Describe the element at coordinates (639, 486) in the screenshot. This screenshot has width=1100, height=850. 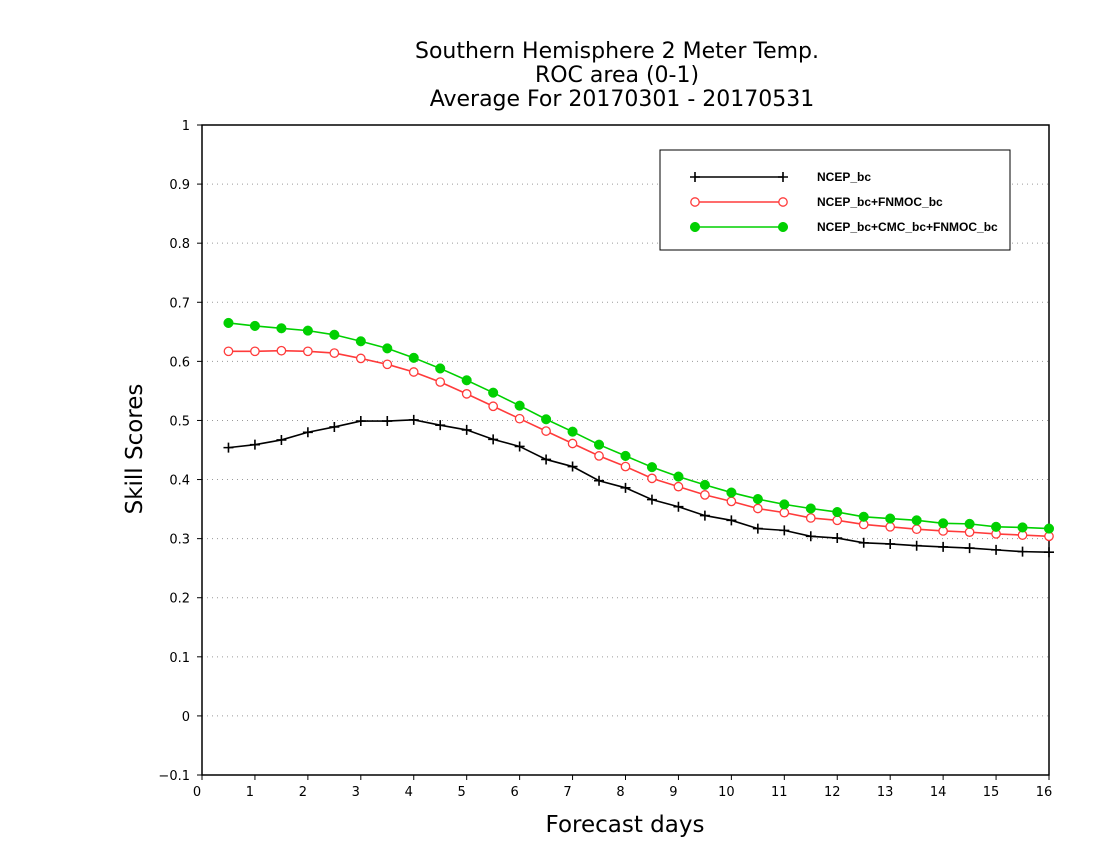
I see `series-line` at that location.